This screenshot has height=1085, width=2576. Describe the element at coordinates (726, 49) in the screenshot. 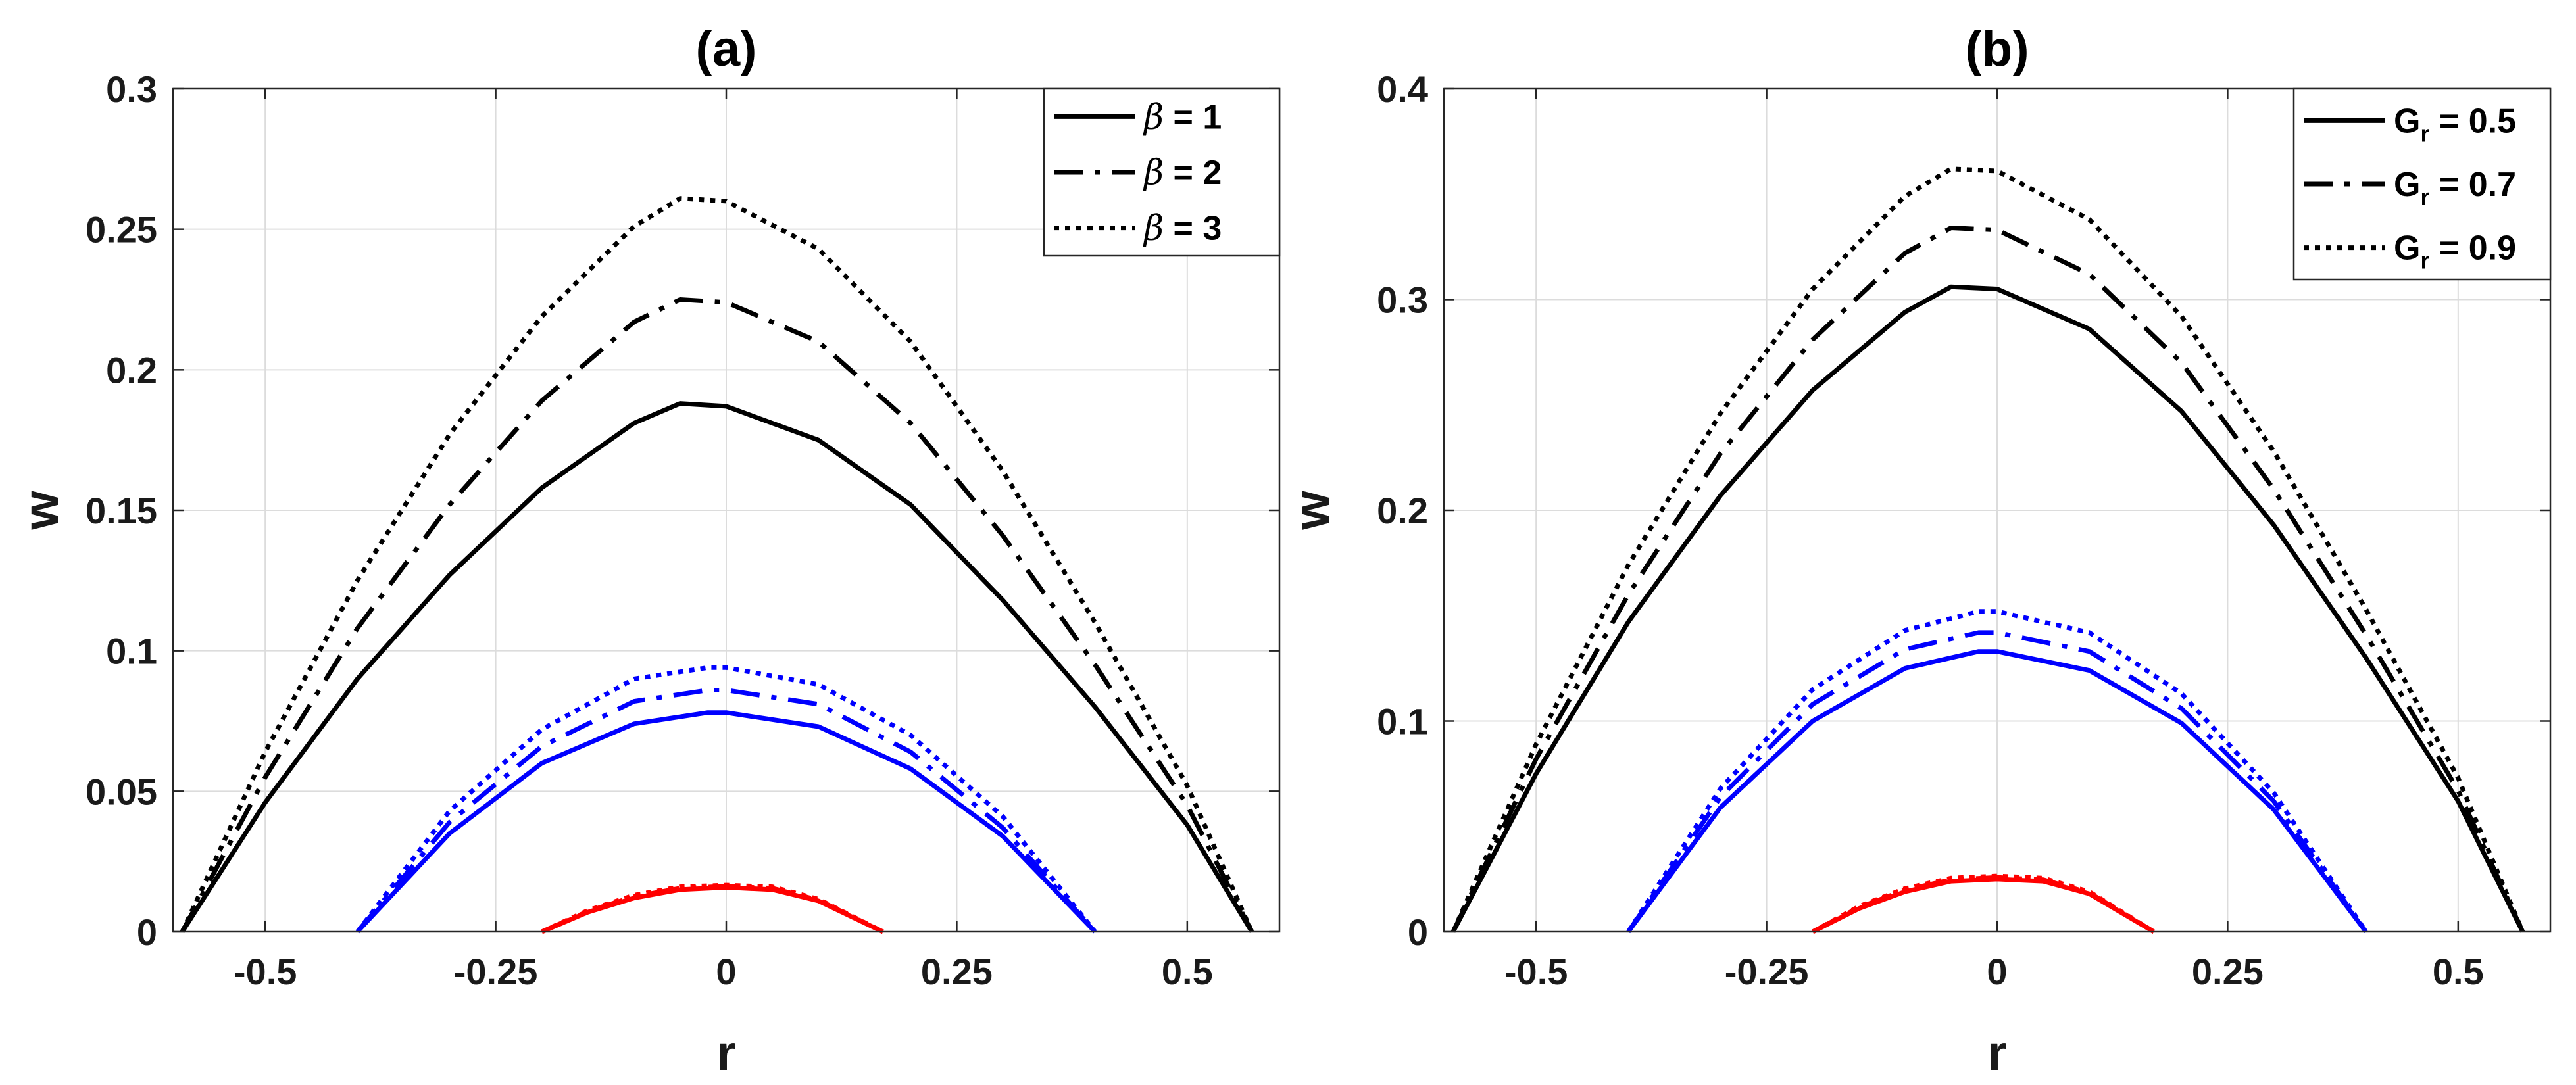

I see `chart-title: (a)` at that location.